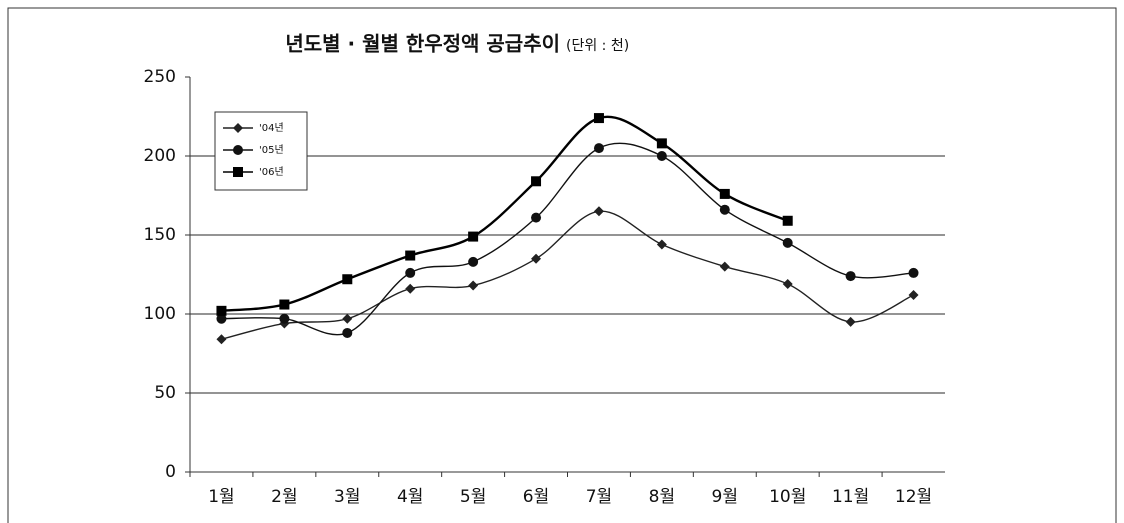  I want to click on y-tick-label: 250, so click(160, 77).